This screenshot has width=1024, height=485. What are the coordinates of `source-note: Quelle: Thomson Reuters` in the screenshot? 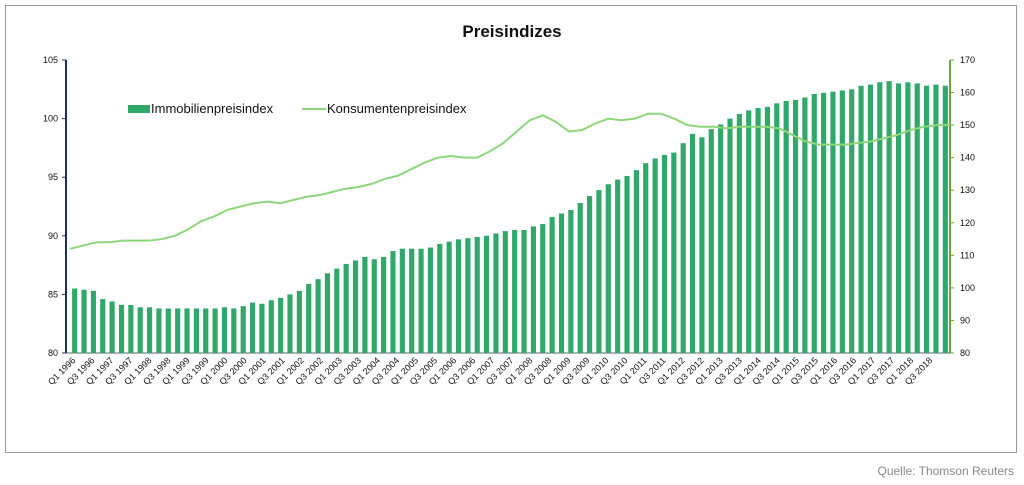 It's located at (945, 471).